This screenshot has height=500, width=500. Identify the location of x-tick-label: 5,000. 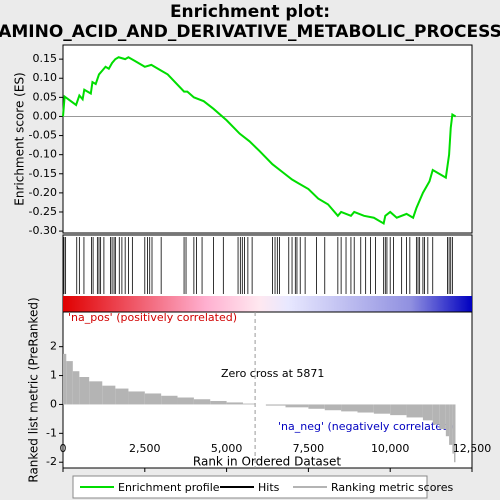
(227, 448).